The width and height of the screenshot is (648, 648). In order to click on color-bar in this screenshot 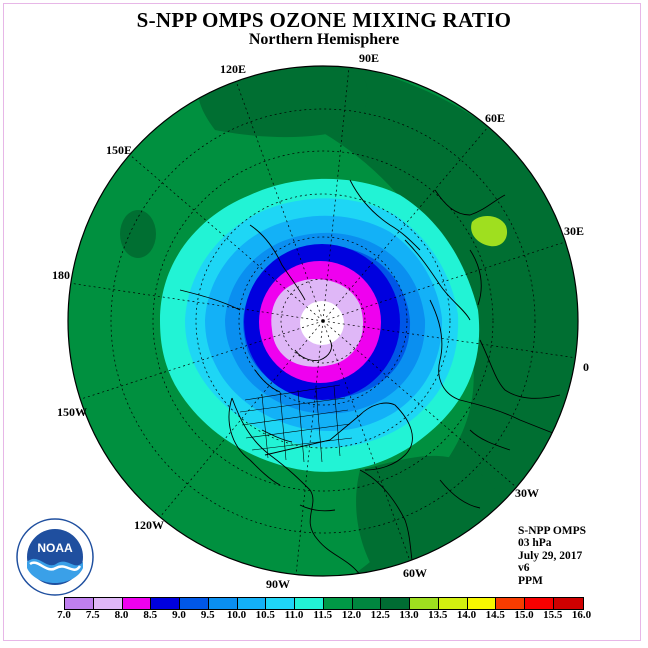, I will do `click(324, 603)`.